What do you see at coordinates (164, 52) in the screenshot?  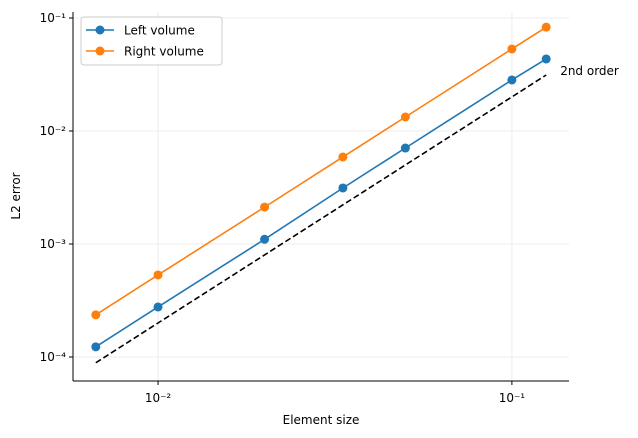 I see `legend-label: Right volume` at bounding box center [164, 52].